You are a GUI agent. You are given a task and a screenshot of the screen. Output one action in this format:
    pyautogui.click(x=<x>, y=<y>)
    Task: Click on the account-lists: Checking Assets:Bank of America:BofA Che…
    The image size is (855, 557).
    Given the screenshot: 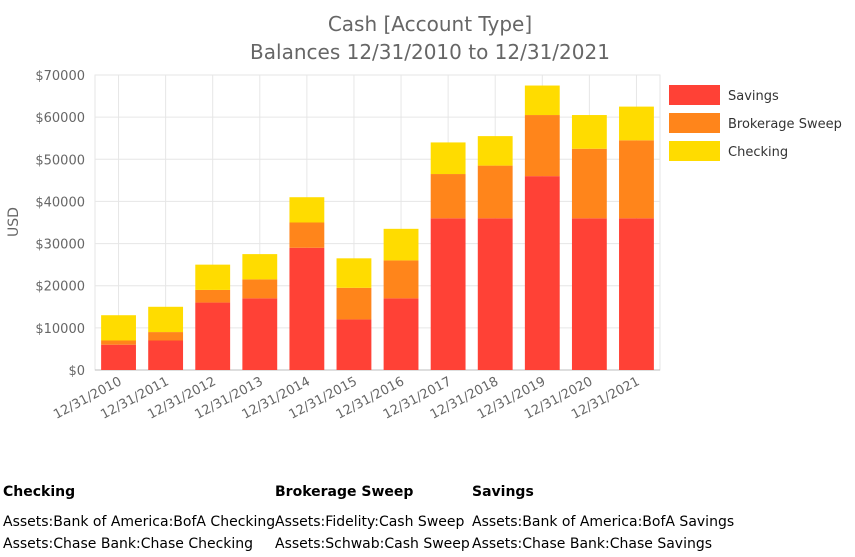 What is the action you would take?
    pyautogui.click(x=427, y=520)
    